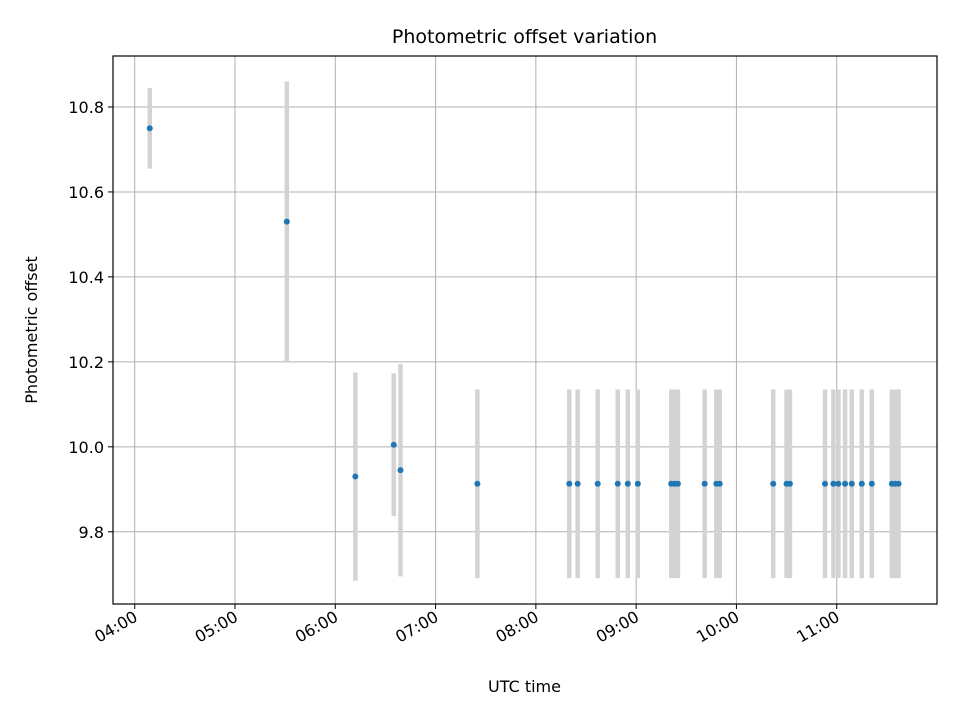  What do you see at coordinates (115, 627) in the screenshot?
I see `x-tick-label: 04:00` at bounding box center [115, 627].